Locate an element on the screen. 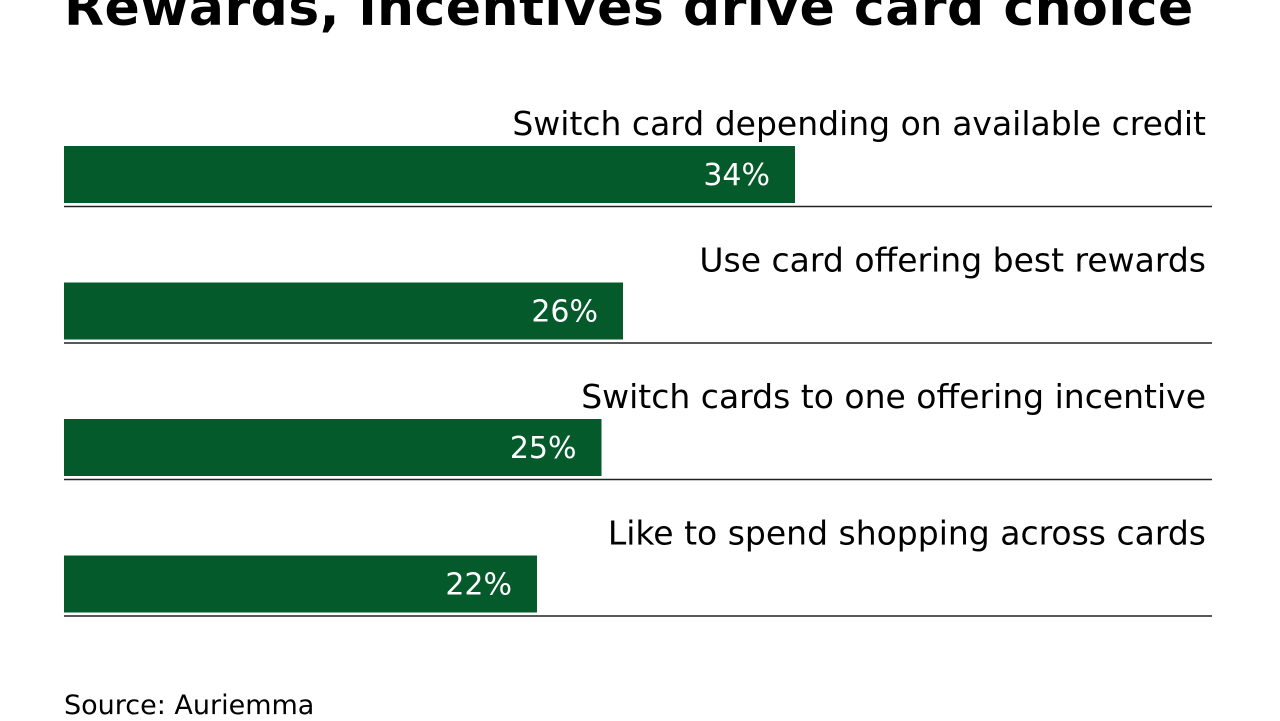  value-label: 25% is located at coordinates (543, 448).